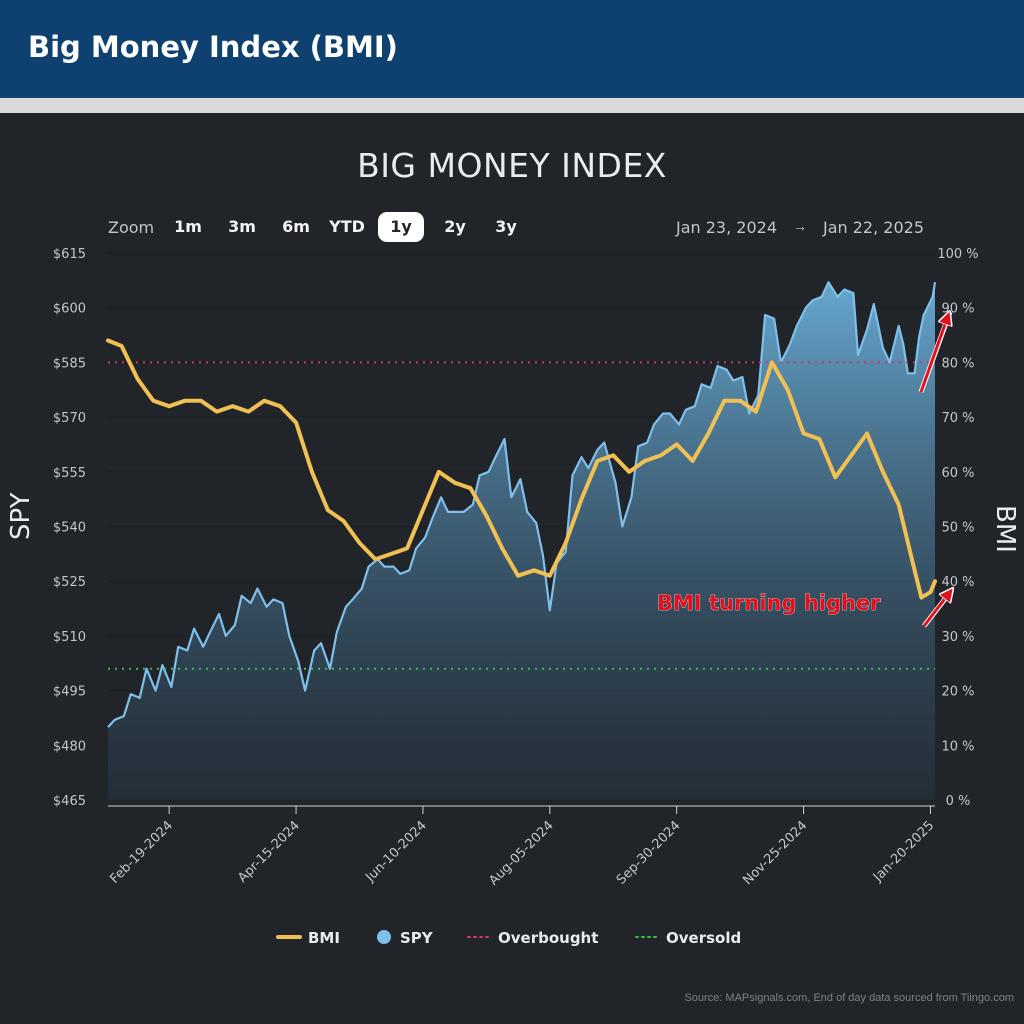 The width and height of the screenshot is (1024, 1024). Describe the element at coordinates (703, 938) in the screenshot. I see `legend-item-oversold: Oversold` at that location.